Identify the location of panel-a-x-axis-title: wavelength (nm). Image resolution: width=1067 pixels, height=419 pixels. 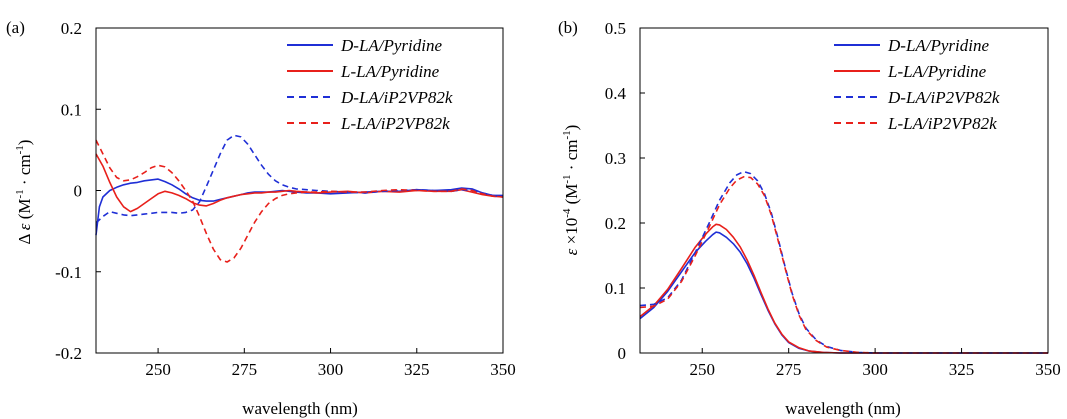
(300, 408).